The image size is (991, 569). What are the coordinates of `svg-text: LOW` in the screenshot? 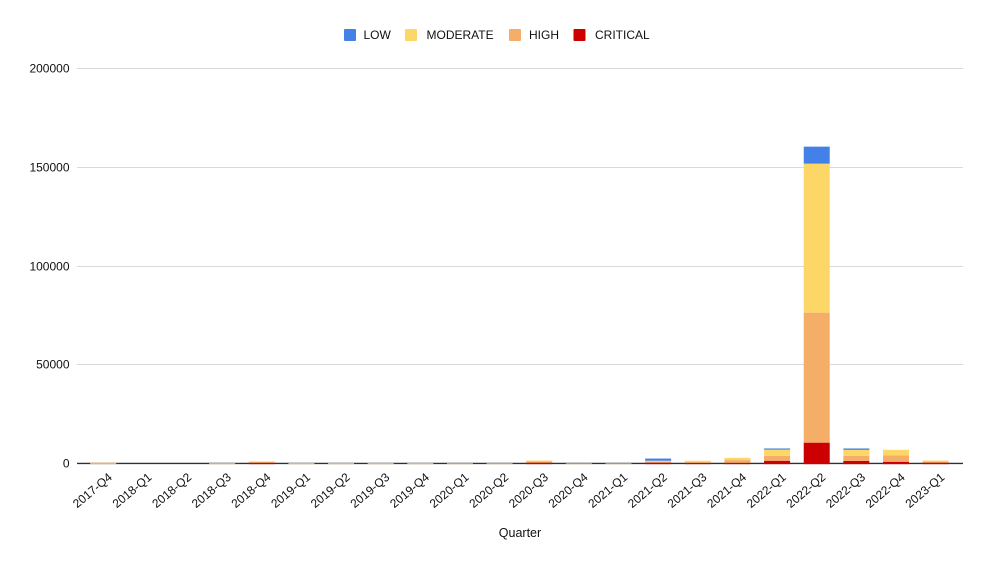 It's located at (378, 35).